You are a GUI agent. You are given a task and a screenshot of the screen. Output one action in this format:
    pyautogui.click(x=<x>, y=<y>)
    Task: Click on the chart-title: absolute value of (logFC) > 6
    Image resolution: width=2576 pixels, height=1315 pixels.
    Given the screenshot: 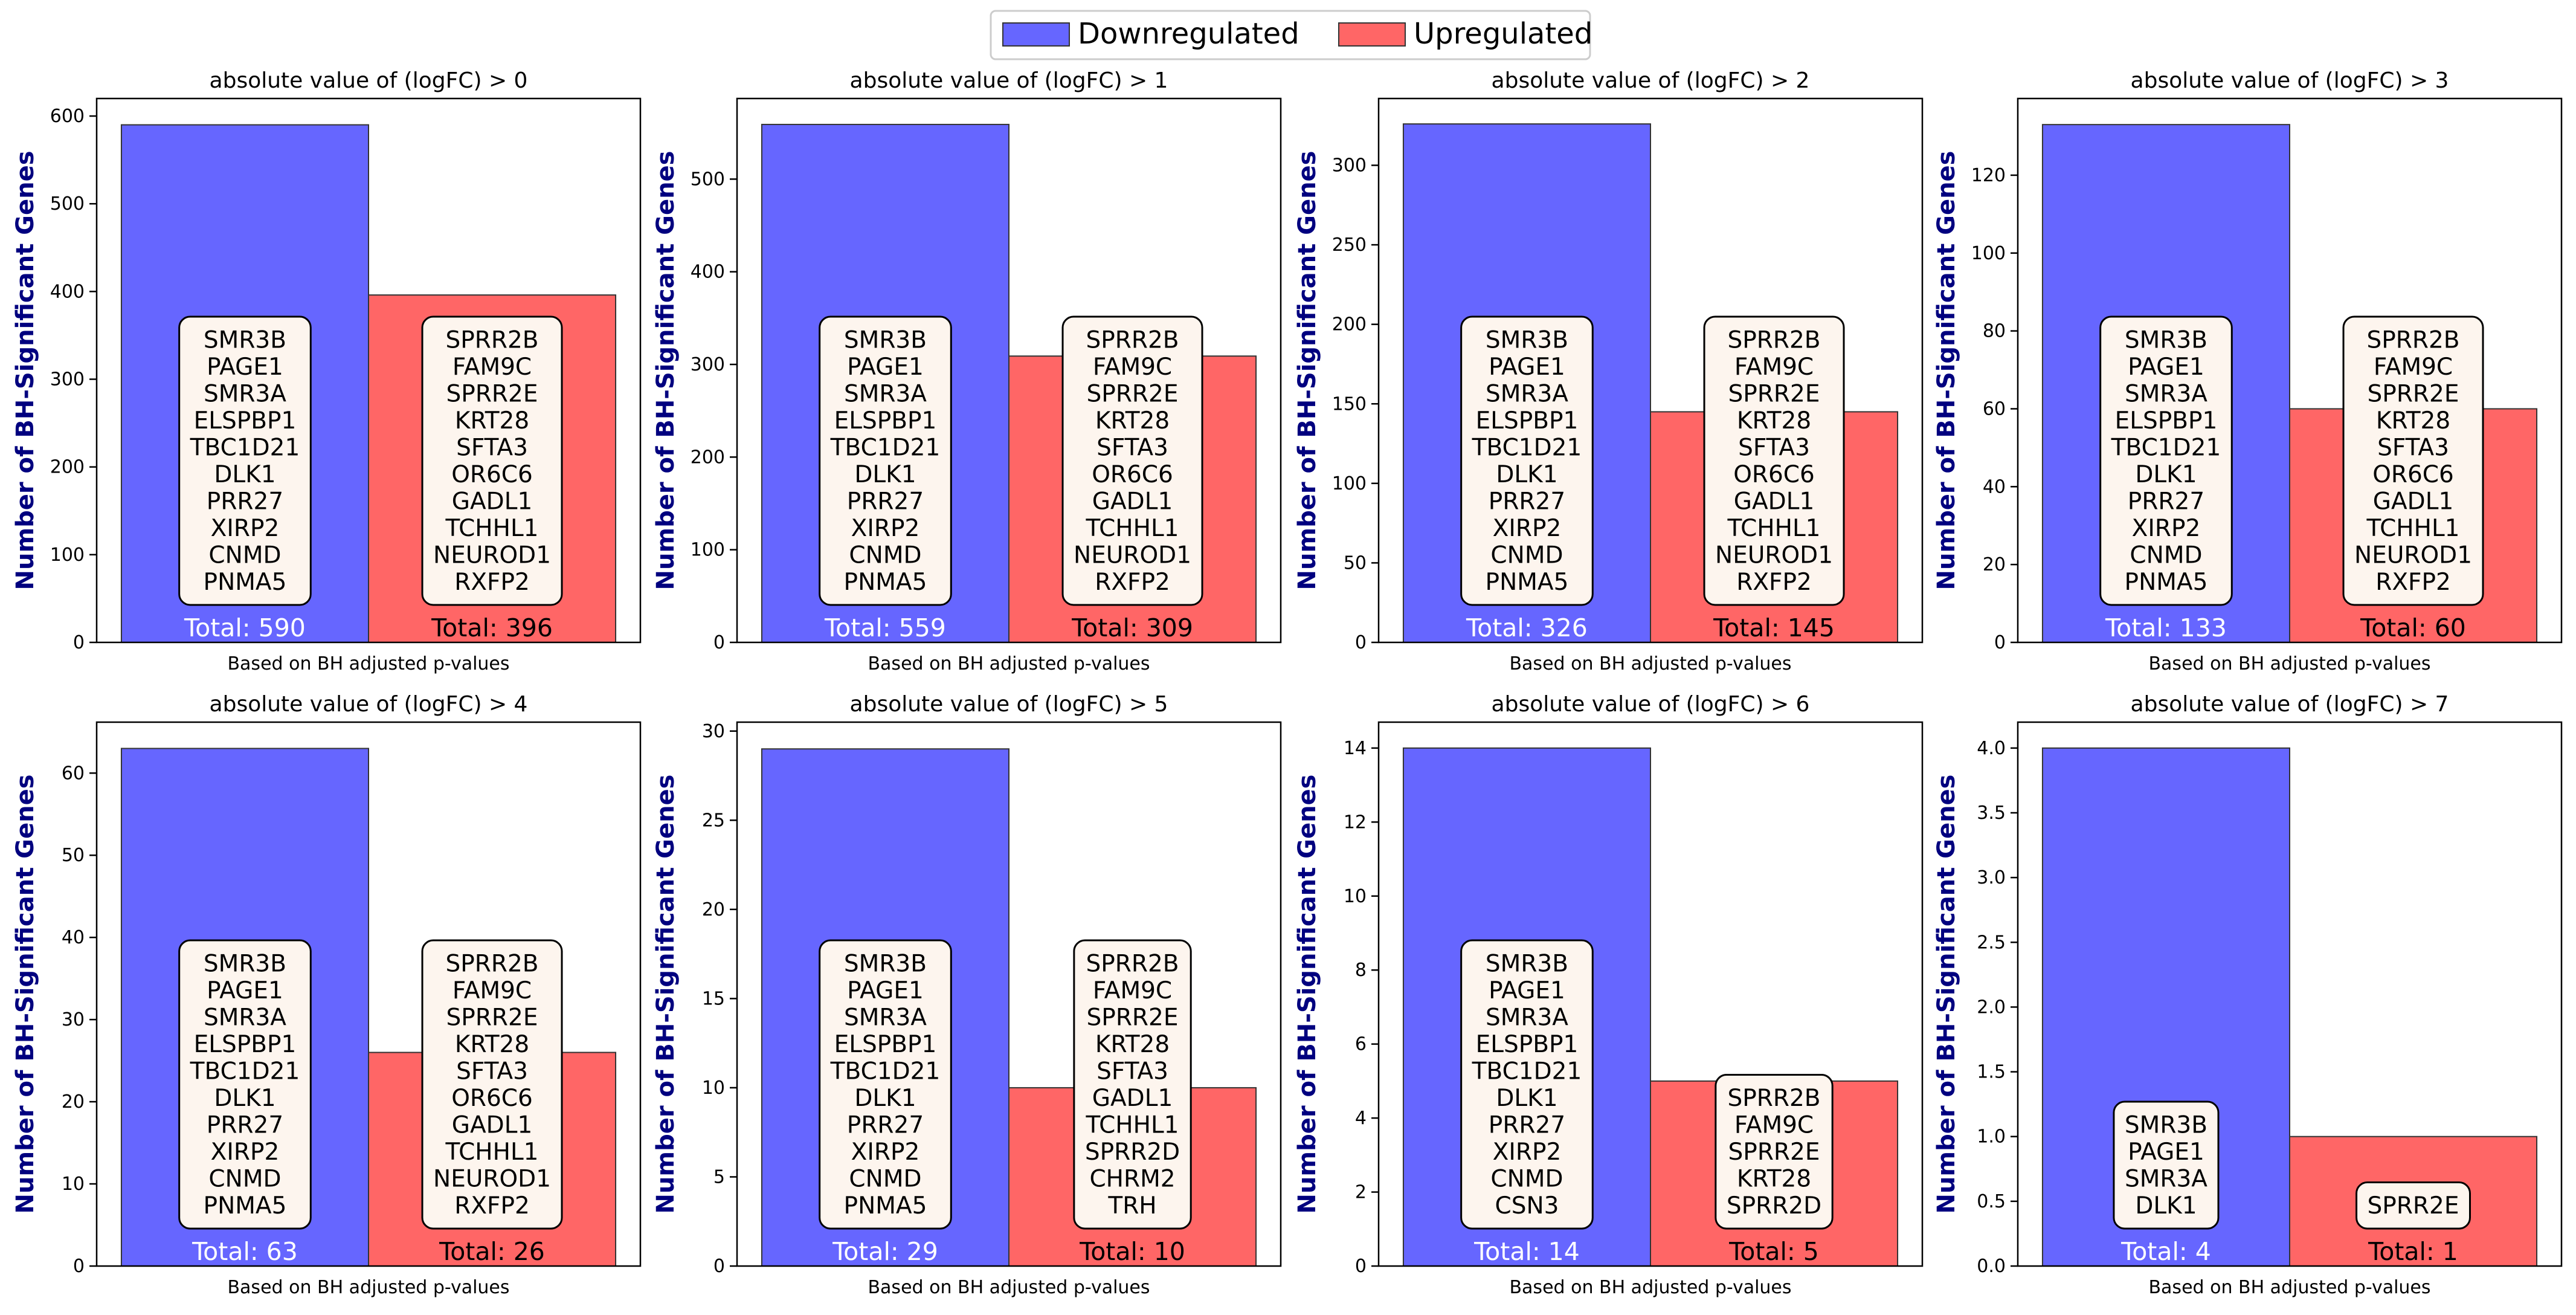 What is the action you would take?
    pyautogui.click(x=1651, y=704)
    